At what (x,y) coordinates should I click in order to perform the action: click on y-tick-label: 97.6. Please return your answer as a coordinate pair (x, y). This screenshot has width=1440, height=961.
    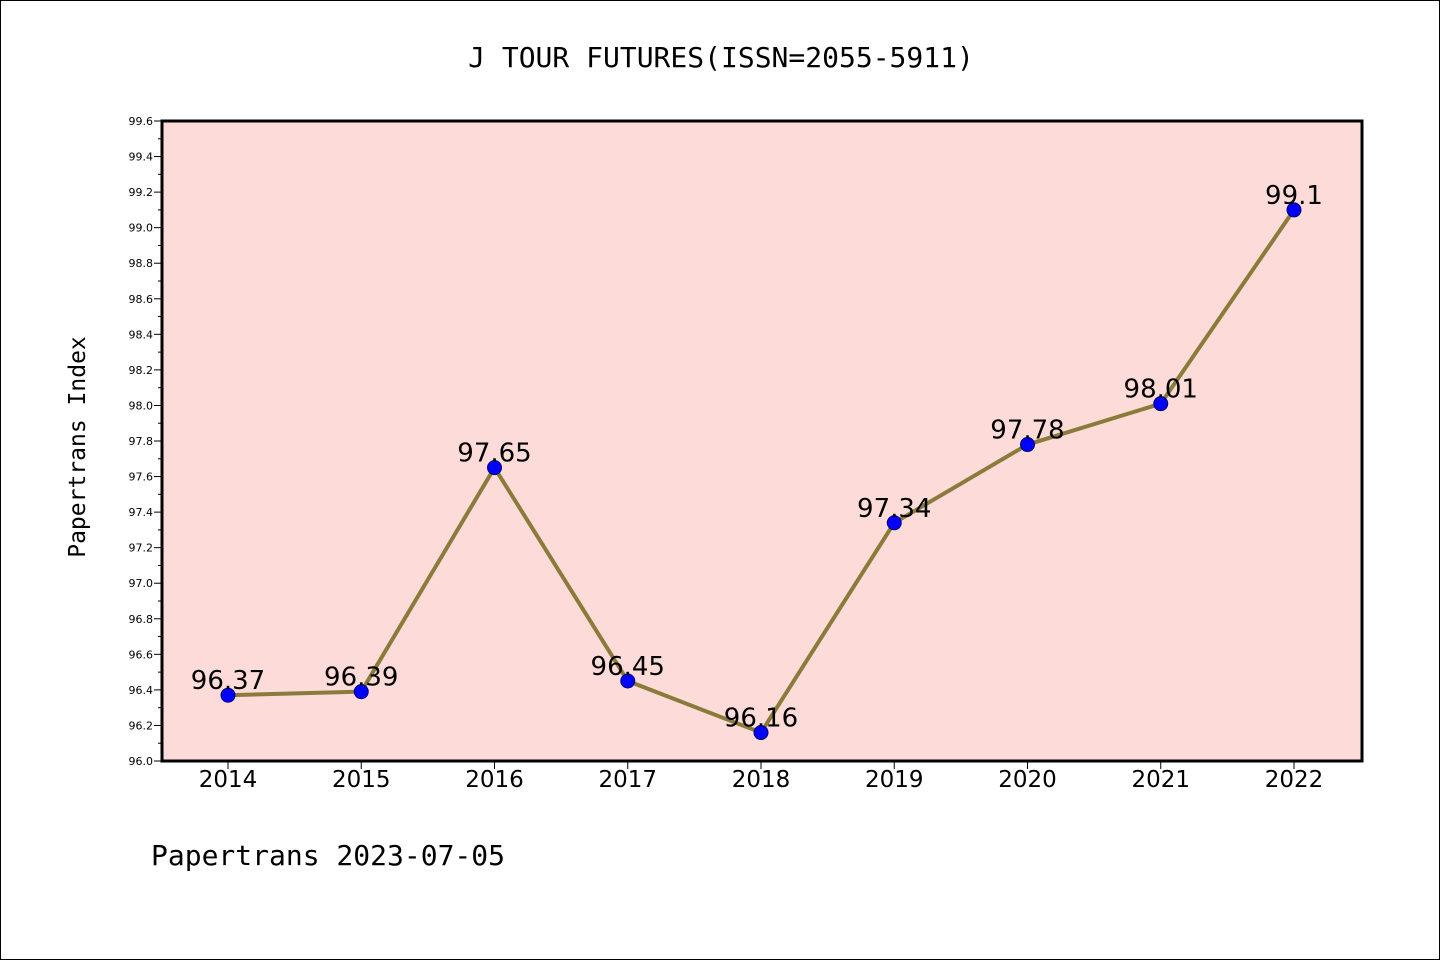
    Looking at the image, I should click on (141, 477).